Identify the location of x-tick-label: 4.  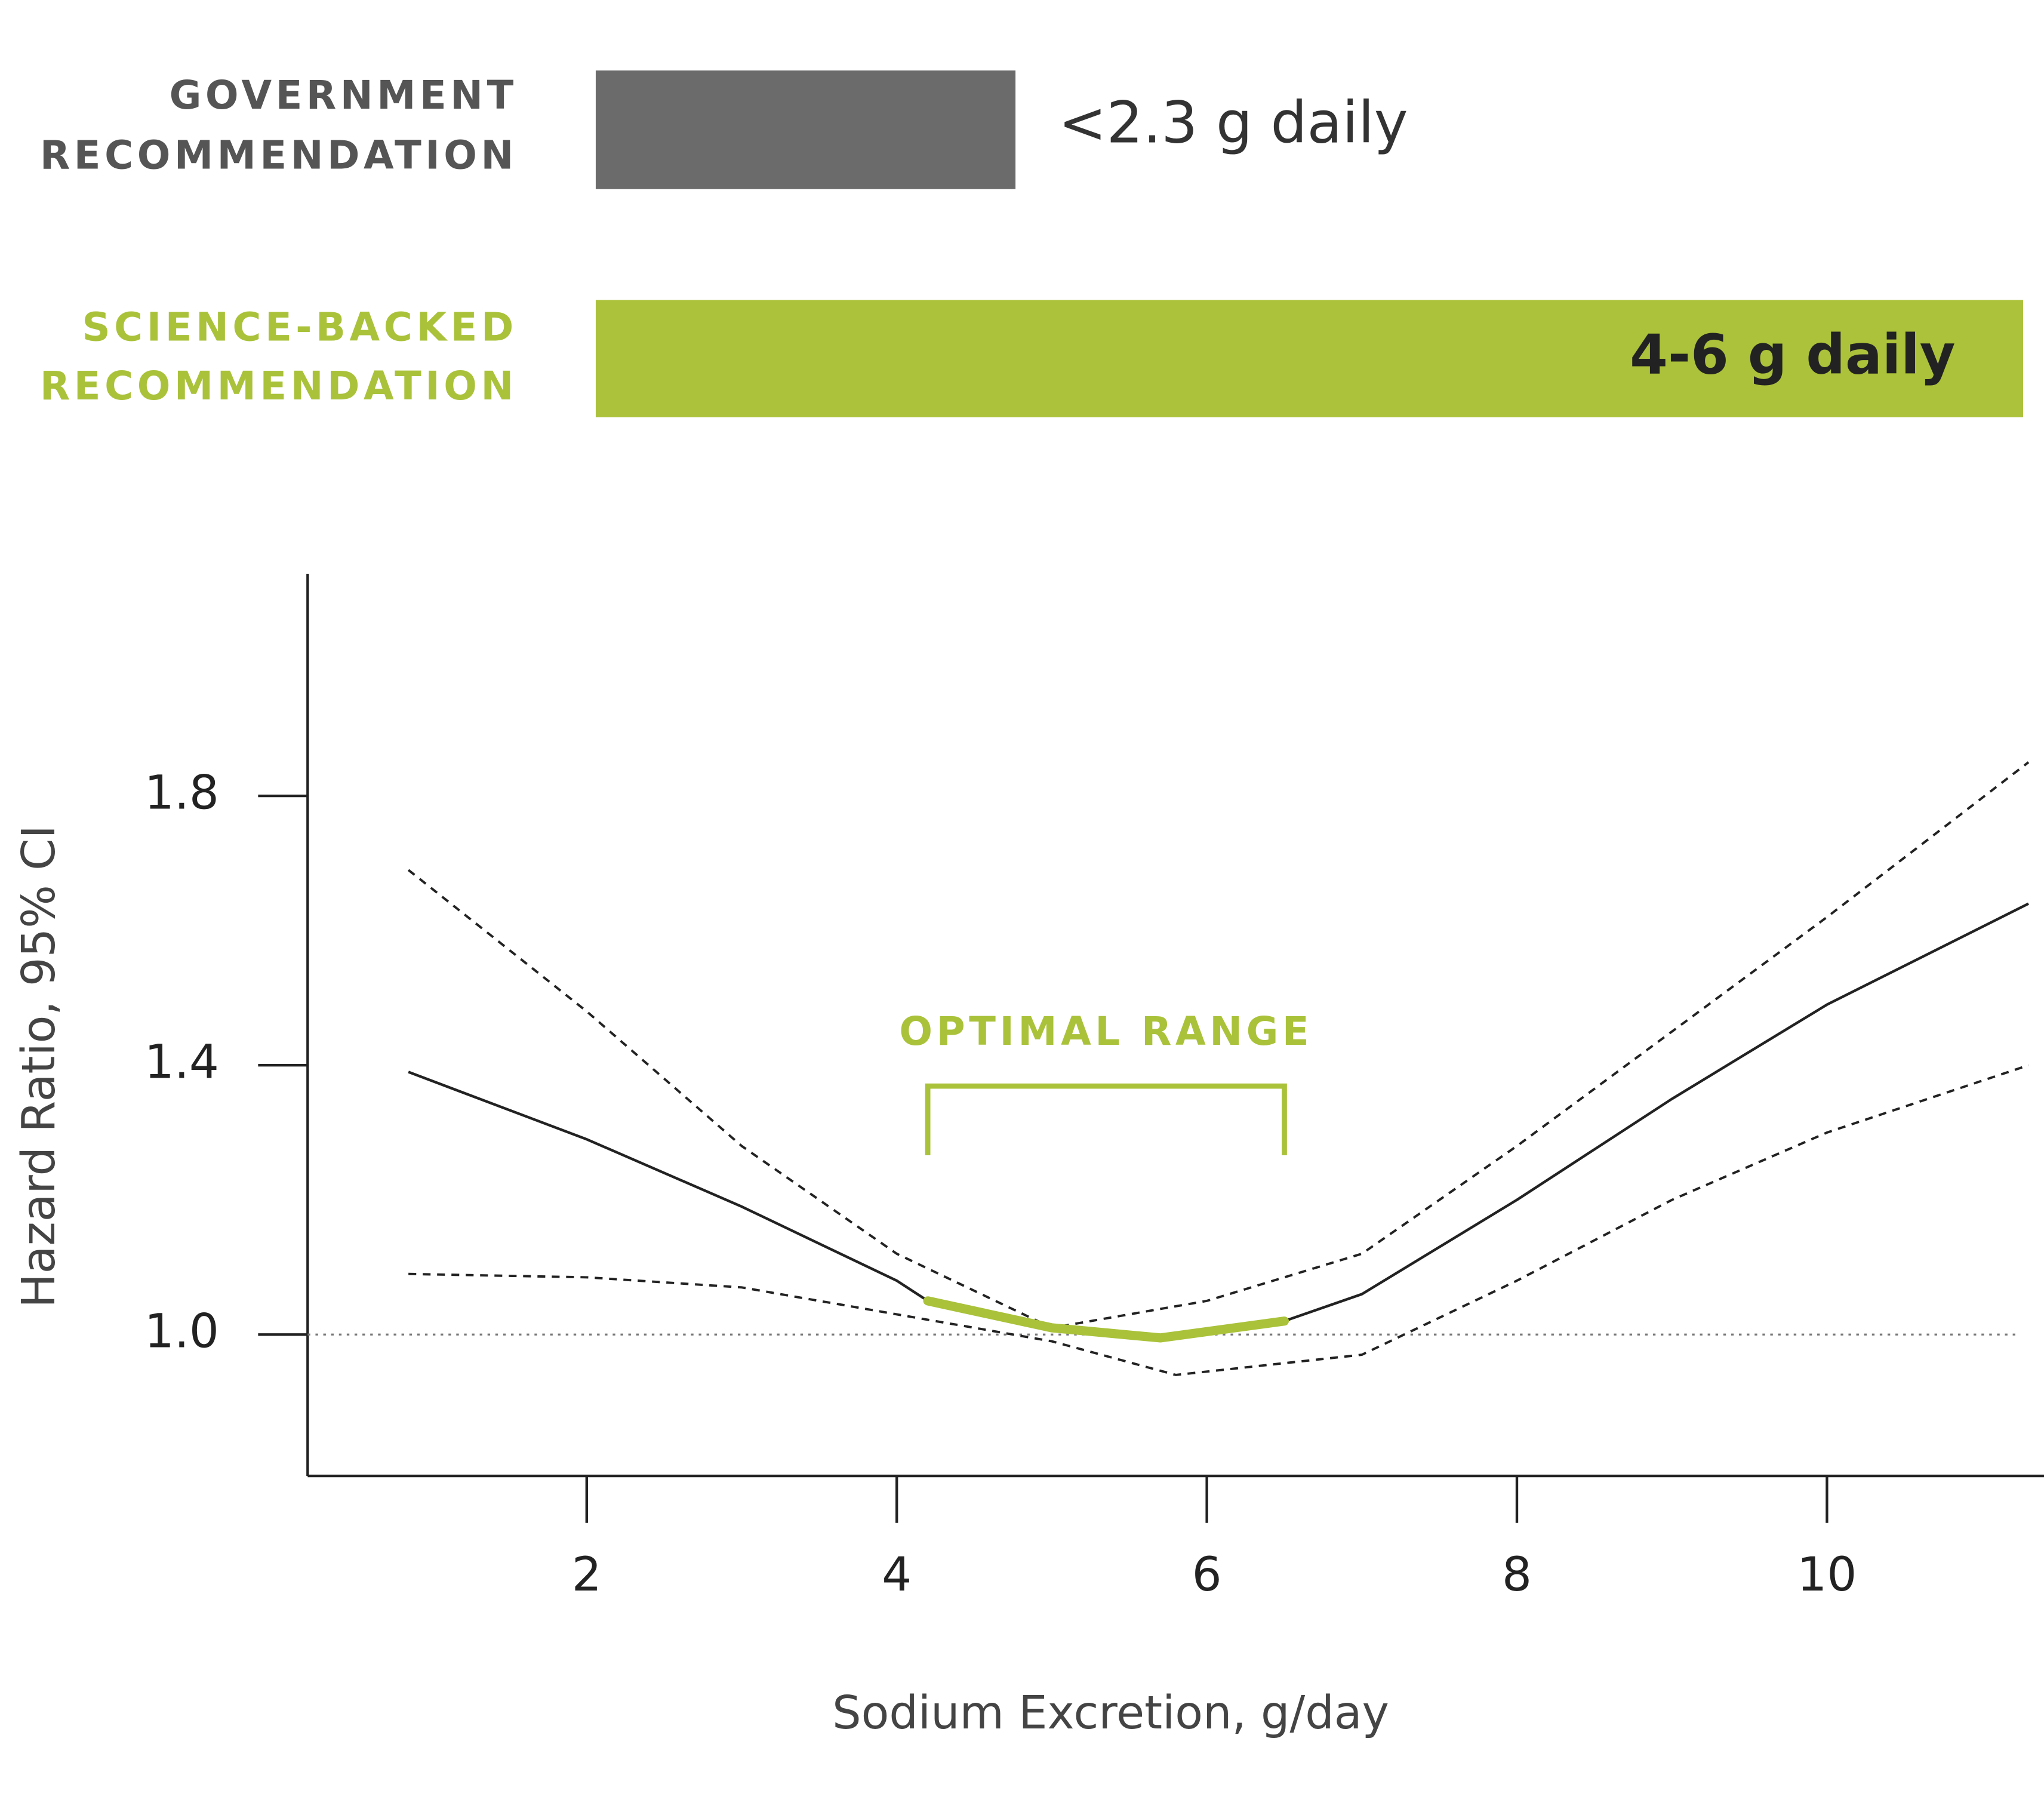
(897, 1574).